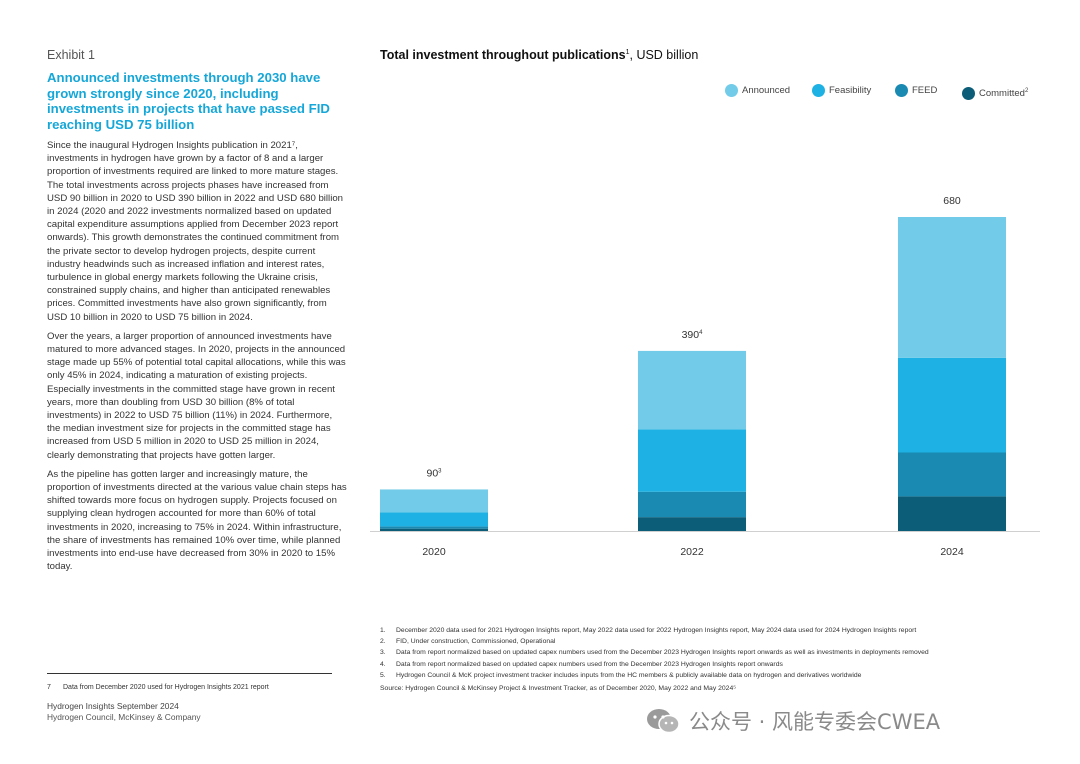  Describe the element at coordinates (627, 52) in the screenshot. I see `chart-title-footnote-mark: 1` at that location.